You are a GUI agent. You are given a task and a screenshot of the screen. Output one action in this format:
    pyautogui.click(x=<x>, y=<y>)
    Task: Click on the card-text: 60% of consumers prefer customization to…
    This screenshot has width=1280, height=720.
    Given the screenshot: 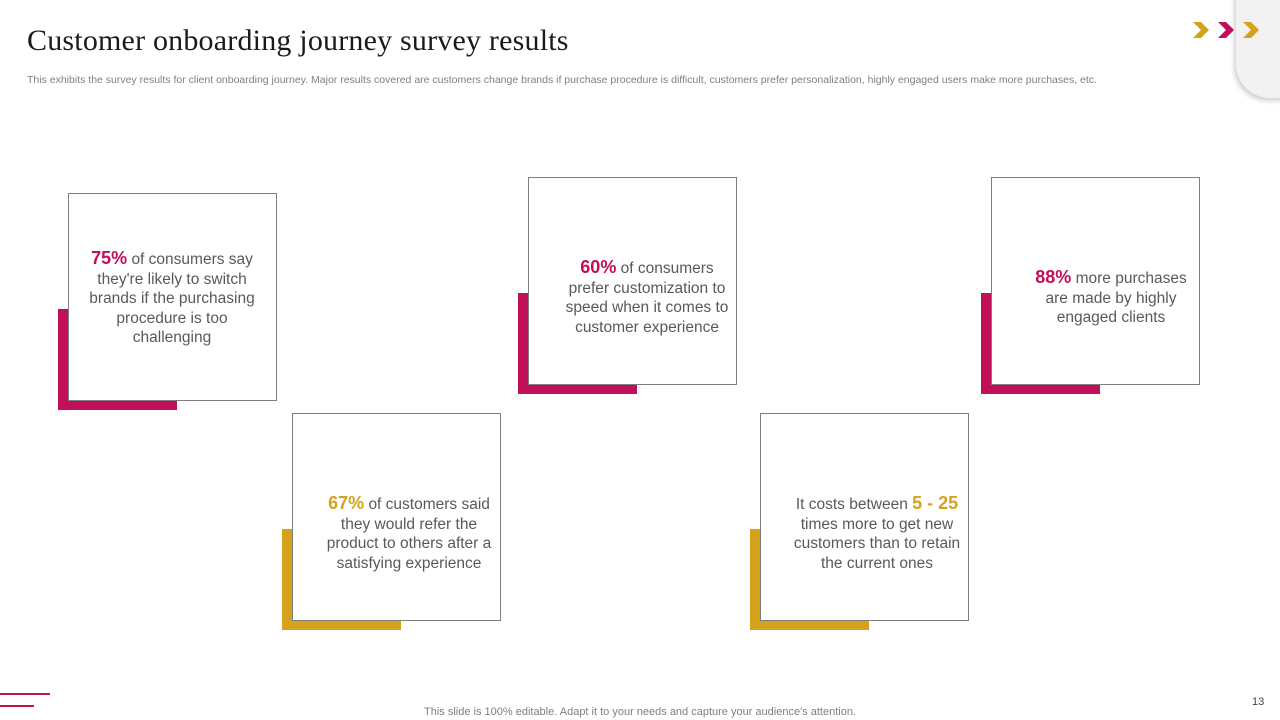 What is the action you would take?
    pyautogui.click(x=647, y=297)
    